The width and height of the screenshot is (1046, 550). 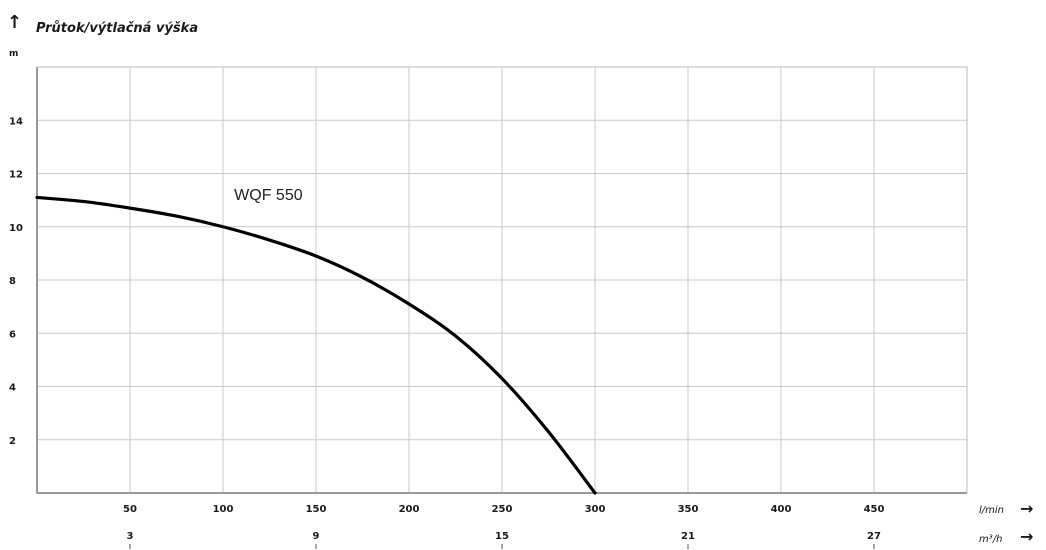 What do you see at coordinates (874, 509) in the screenshot?
I see `x-tick-label: 450` at bounding box center [874, 509].